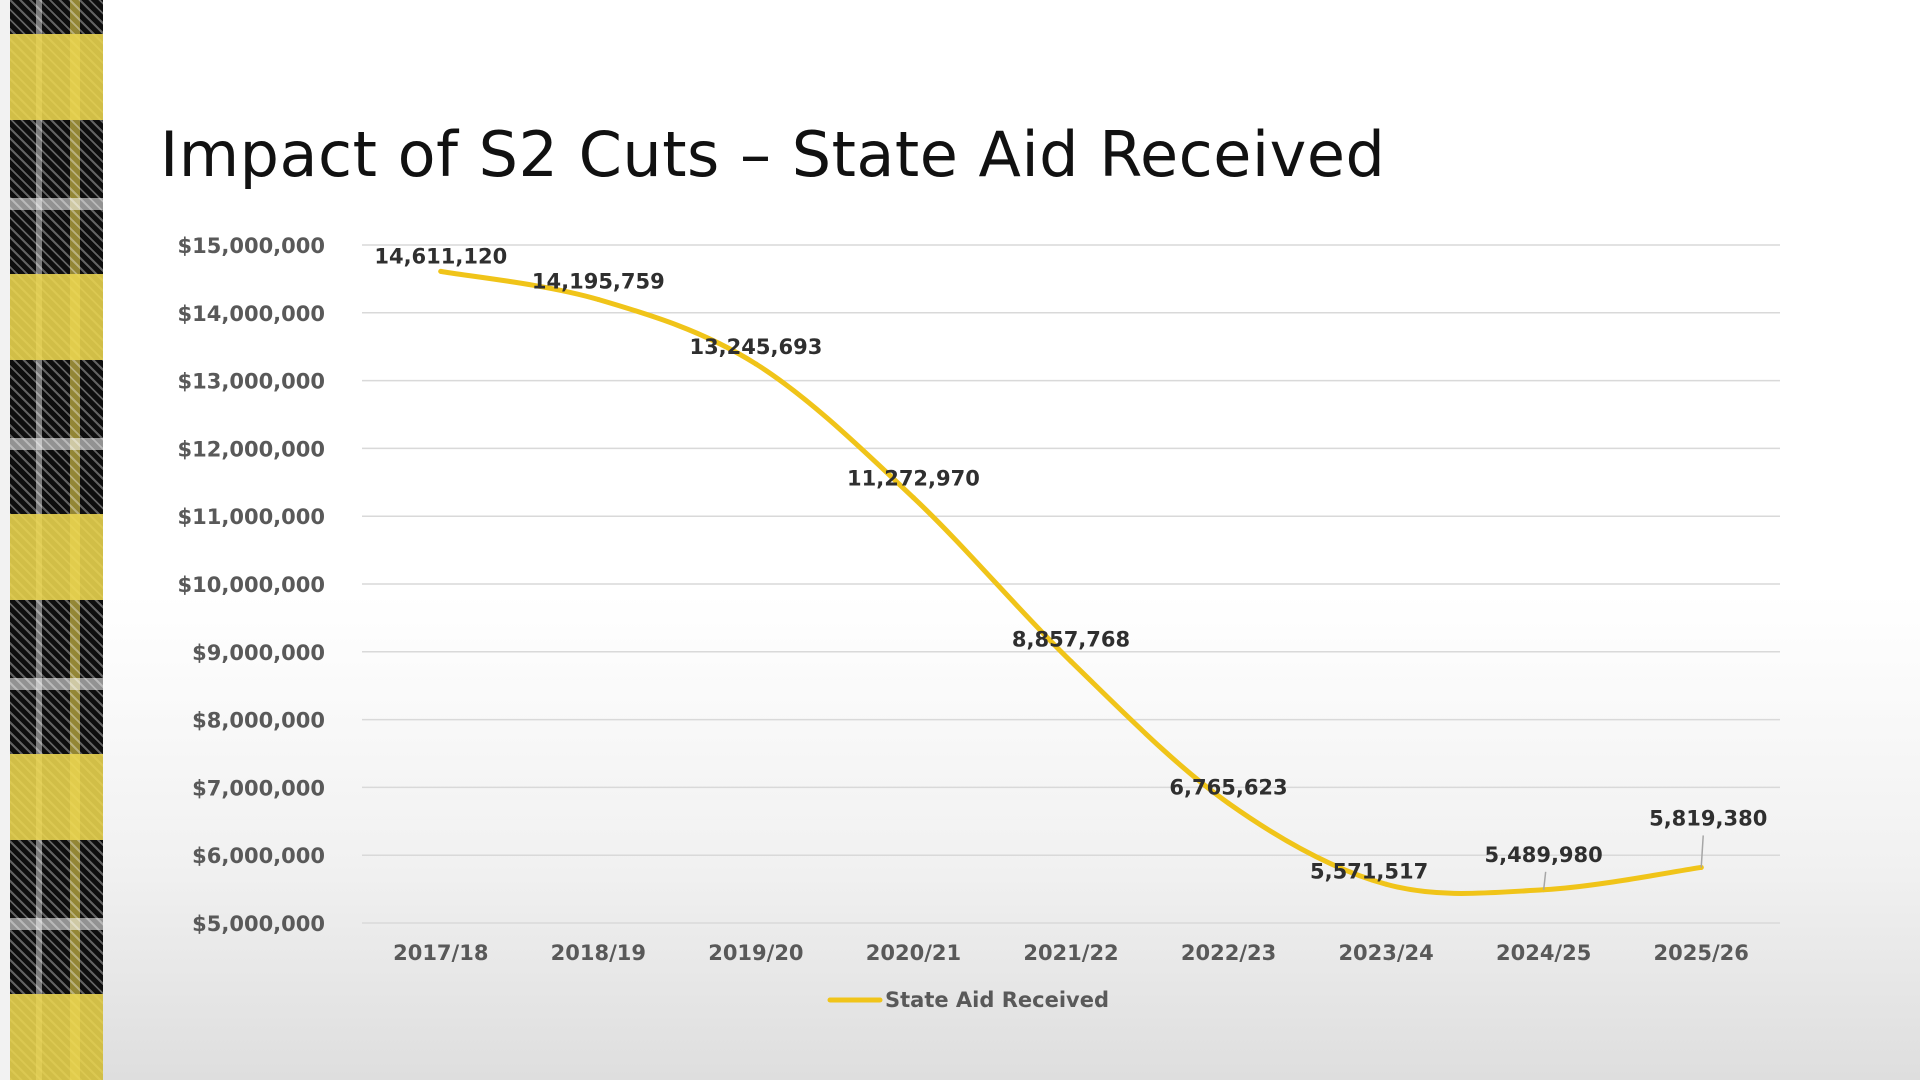 The image size is (1920, 1080). I want to click on data-label: 5,819,380, so click(1708, 818).